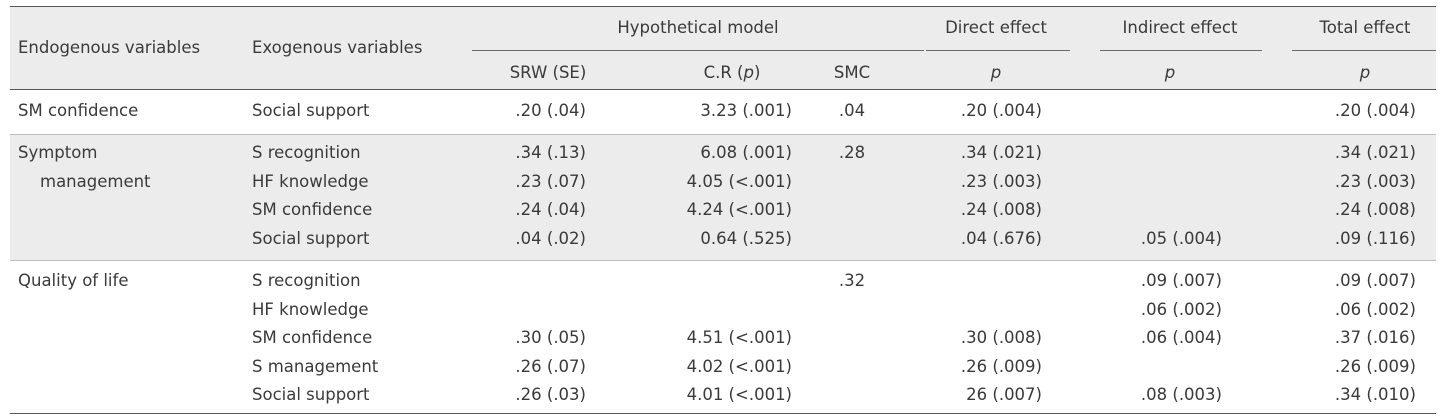 The image size is (1446, 417). Describe the element at coordinates (739, 337) in the screenshot. I see `cell-cr: 4.51 (<.001)` at that location.